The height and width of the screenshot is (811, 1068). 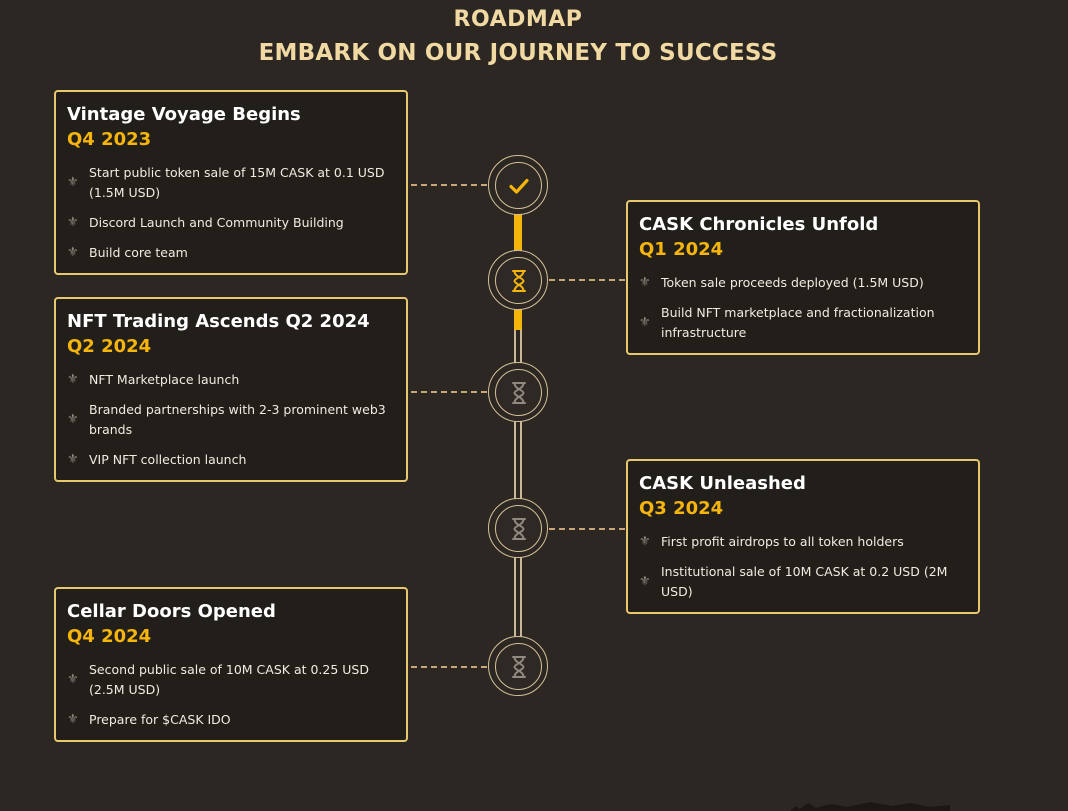 What do you see at coordinates (759, 224) in the screenshot?
I see `milestone-title: CASK Chronicles Unfold` at bounding box center [759, 224].